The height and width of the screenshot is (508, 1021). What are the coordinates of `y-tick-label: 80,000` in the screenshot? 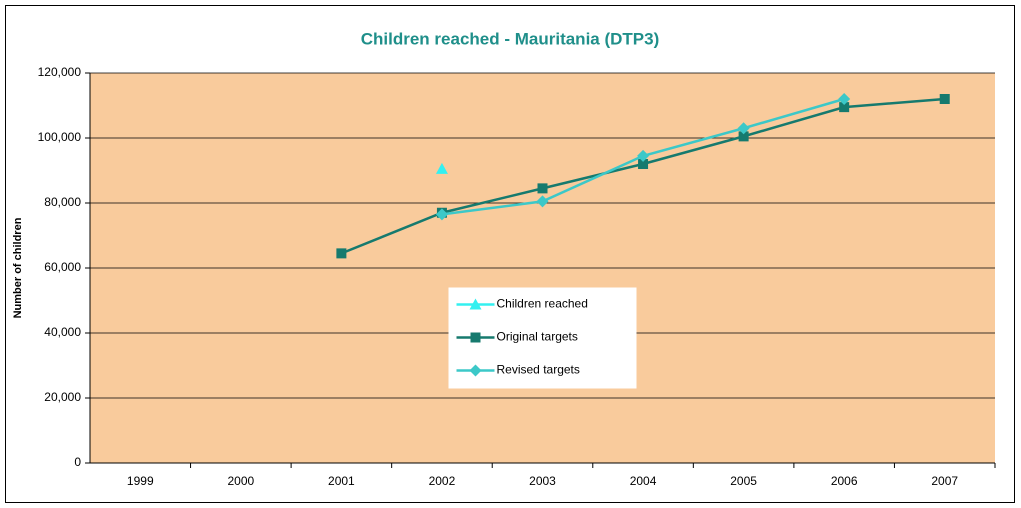 It's located at (62, 202).